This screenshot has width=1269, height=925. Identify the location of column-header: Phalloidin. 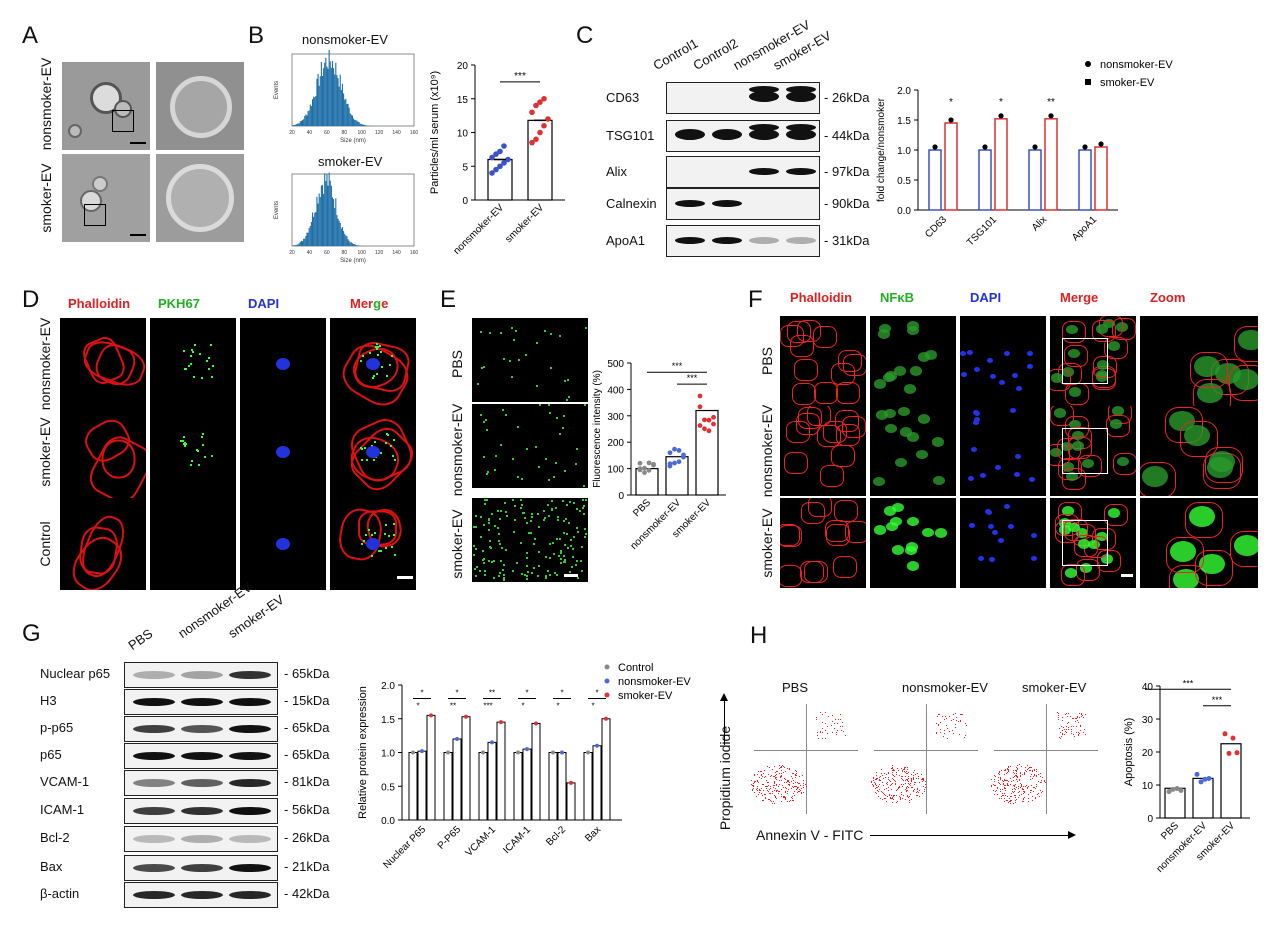
(99, 303).